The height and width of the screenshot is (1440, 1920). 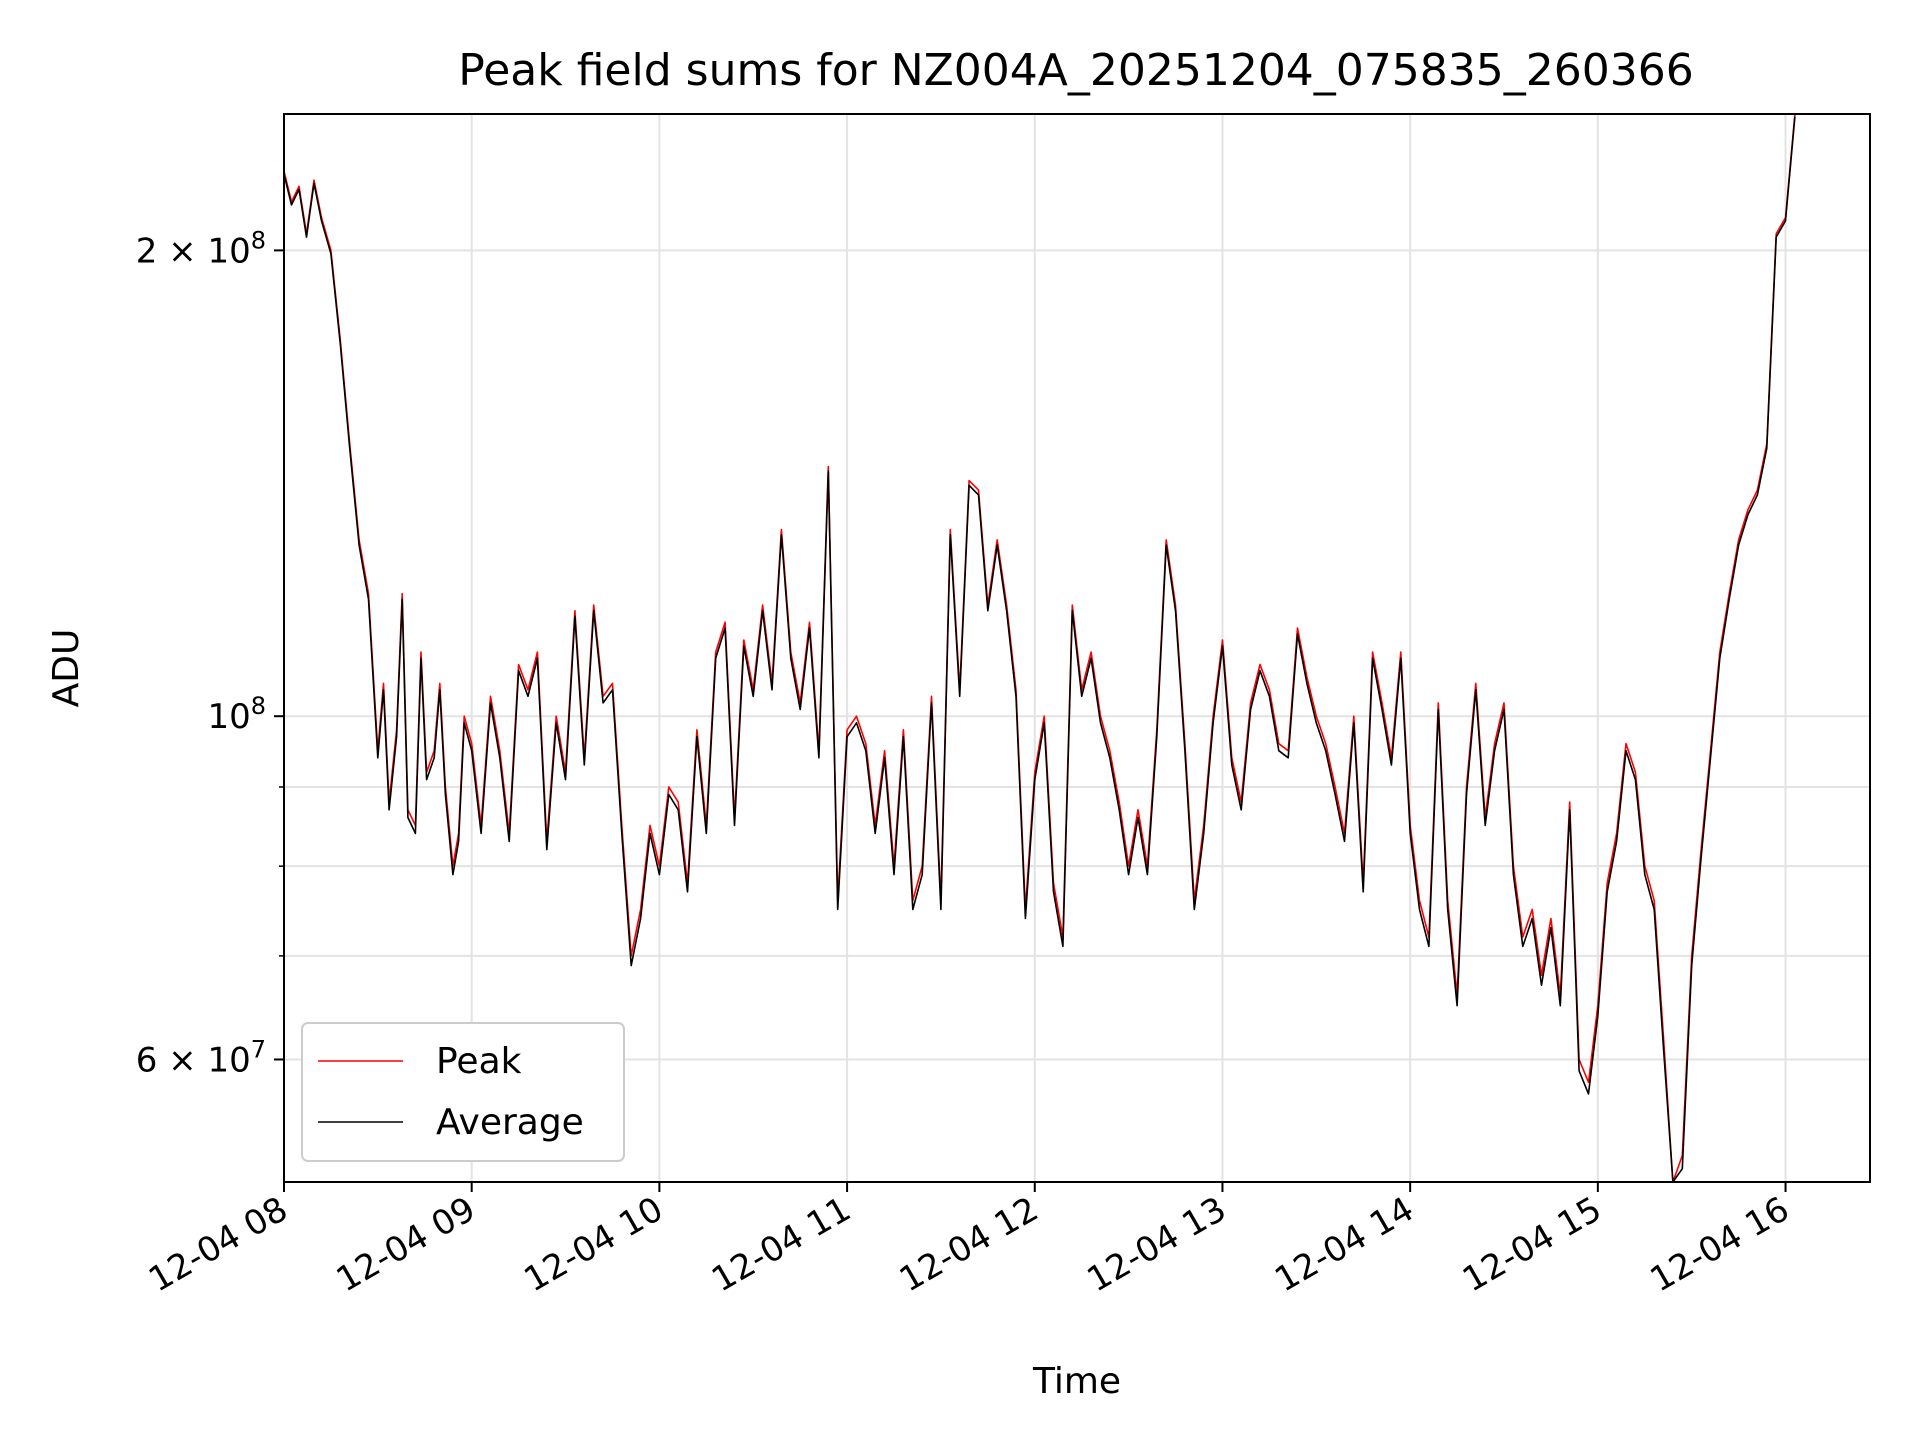 I want to click on x-tick-label: 12-04 16, so click(x=1720, y=1244).